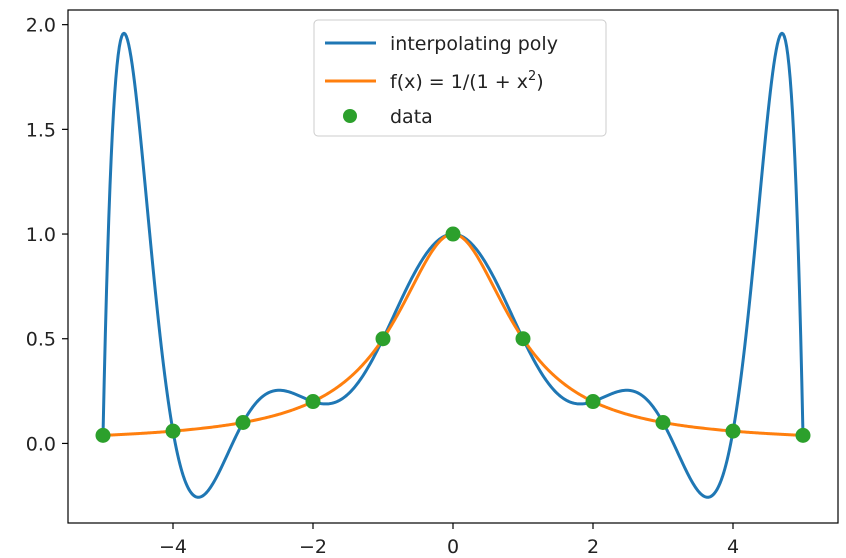  Describe the element at coordinates (313, 547) in the screenshot. I see `x-tick-label: −2` at that location.